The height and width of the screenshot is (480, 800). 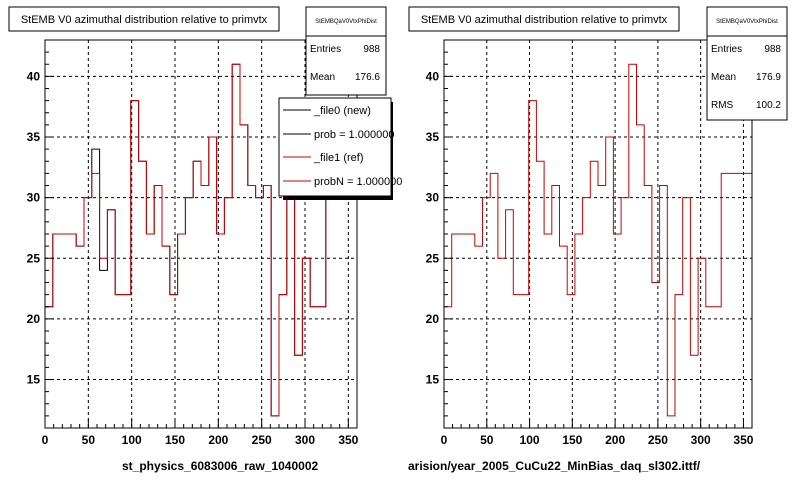 What do you see at coordinates (768, 105) in the screenshot?
I see `right-rms-value: 100.2` at bounding box center [768, 105].